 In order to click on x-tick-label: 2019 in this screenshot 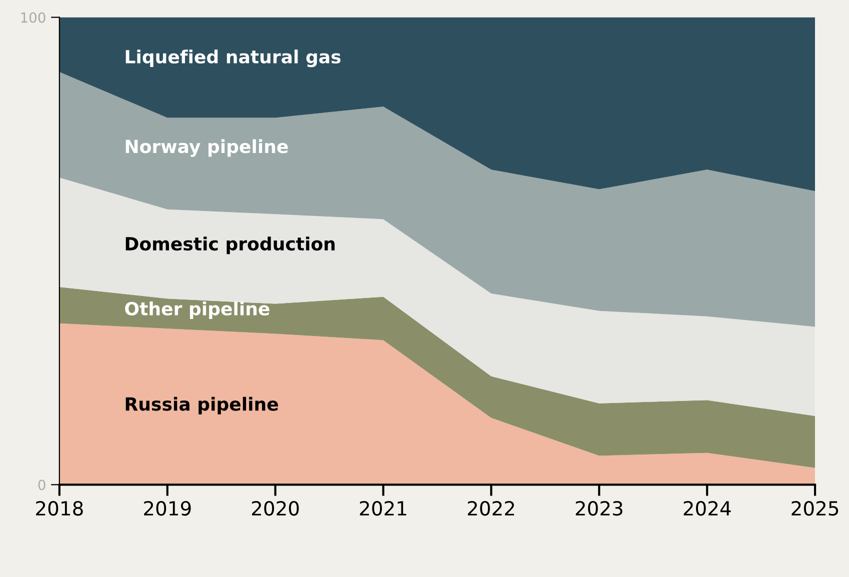, I will do `click(167, 508)`.